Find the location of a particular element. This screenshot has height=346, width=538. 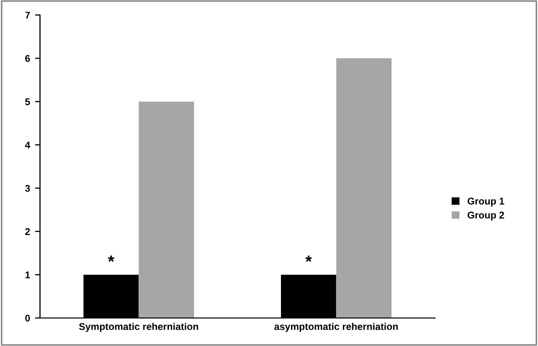

legend-label: Group 1 is located at coordinates (486, 202).